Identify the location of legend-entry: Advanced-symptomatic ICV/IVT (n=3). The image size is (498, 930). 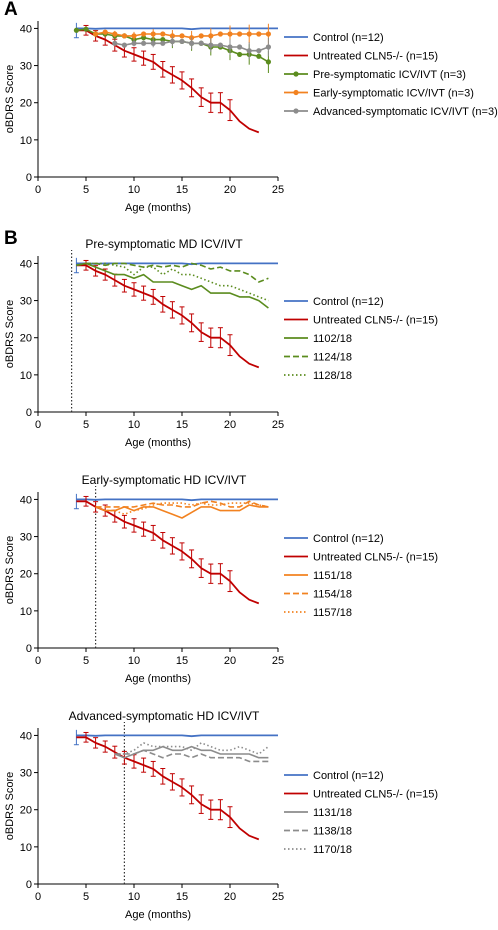
(405, 112).